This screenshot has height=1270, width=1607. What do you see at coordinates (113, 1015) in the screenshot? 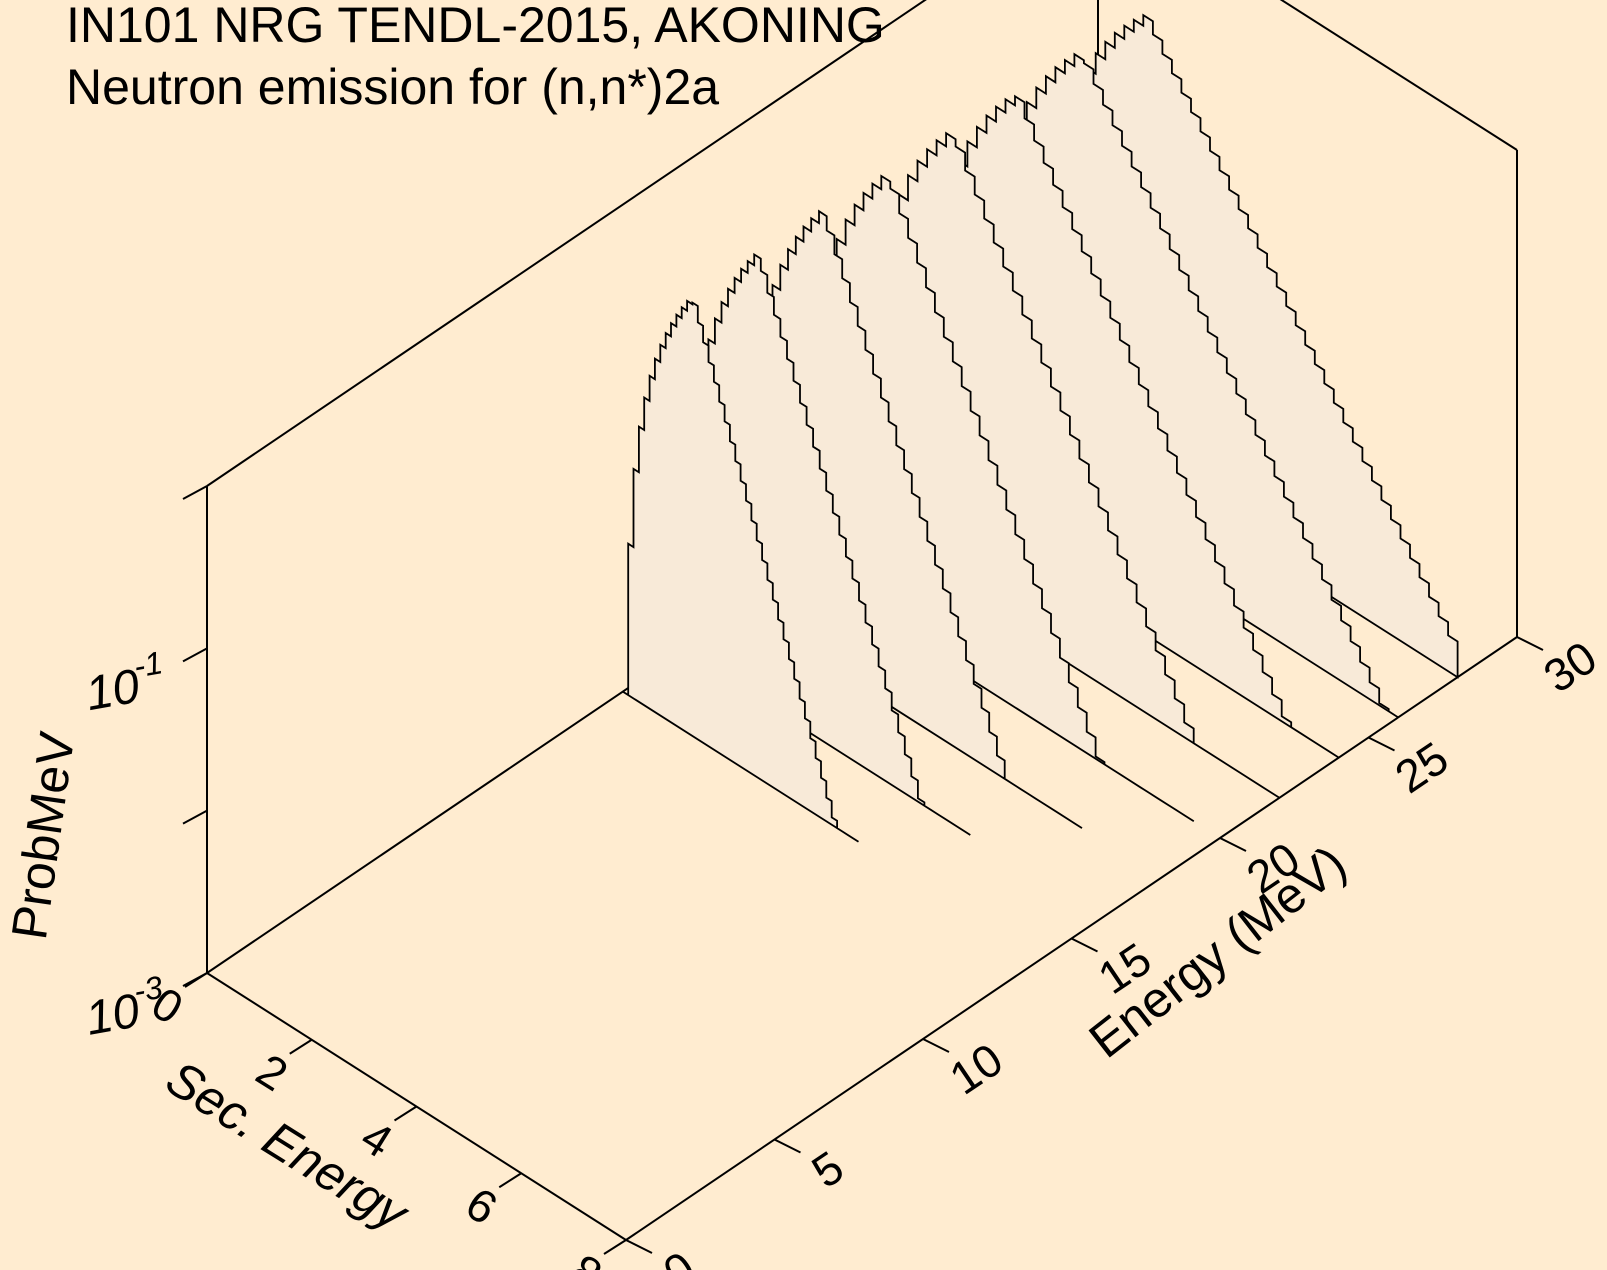
I see `z-tick-label-base-0: 10` at bounding box center [113, 1015].